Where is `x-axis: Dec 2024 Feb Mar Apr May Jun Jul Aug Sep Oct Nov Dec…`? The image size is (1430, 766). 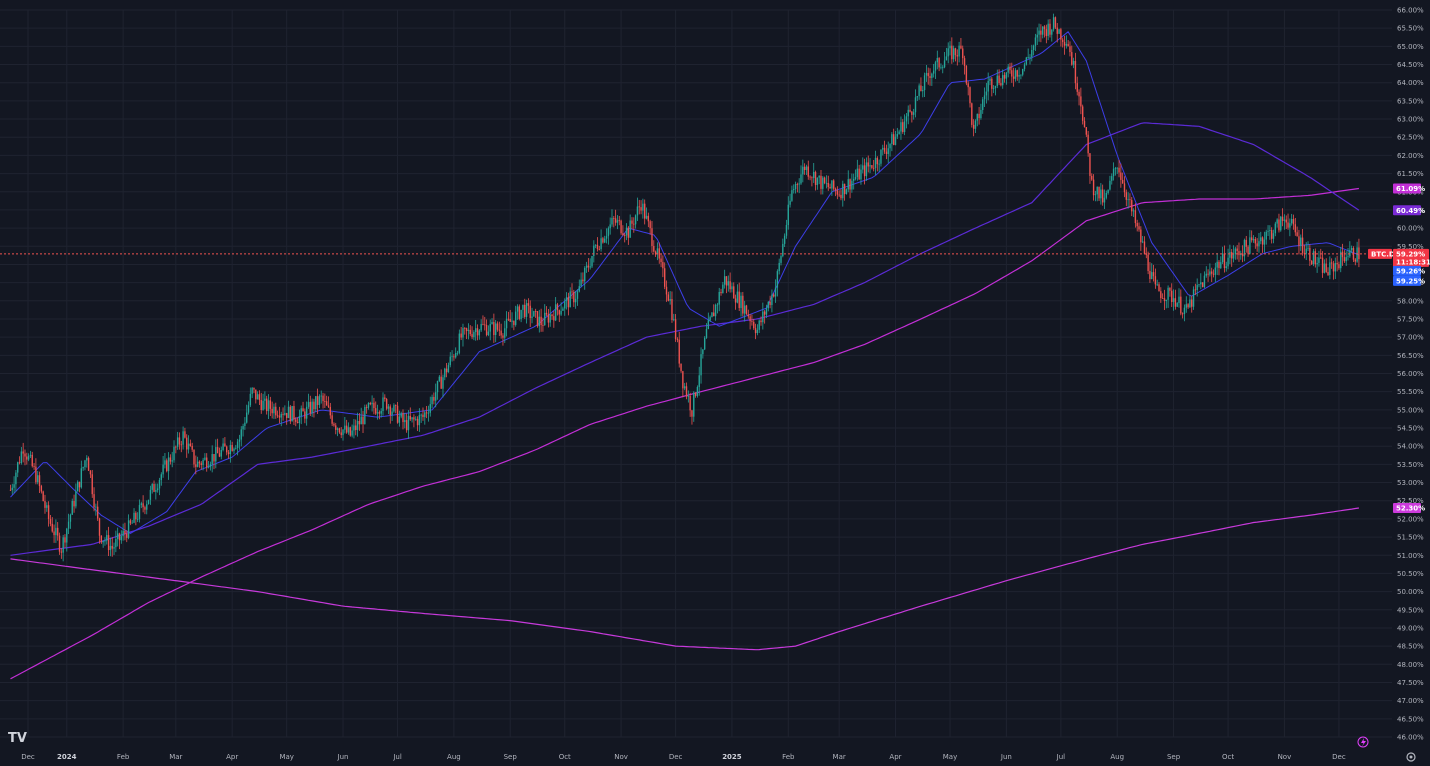 x-axis: Dec 2024 Feb Mar Apr May Jun Jul Aug Sep Oct Nov Dec… is located at coordinates (683, 757).